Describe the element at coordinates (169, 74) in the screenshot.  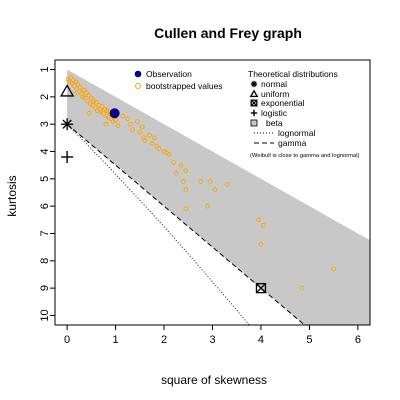
I see `legend-observation-label: Observation` at that location.